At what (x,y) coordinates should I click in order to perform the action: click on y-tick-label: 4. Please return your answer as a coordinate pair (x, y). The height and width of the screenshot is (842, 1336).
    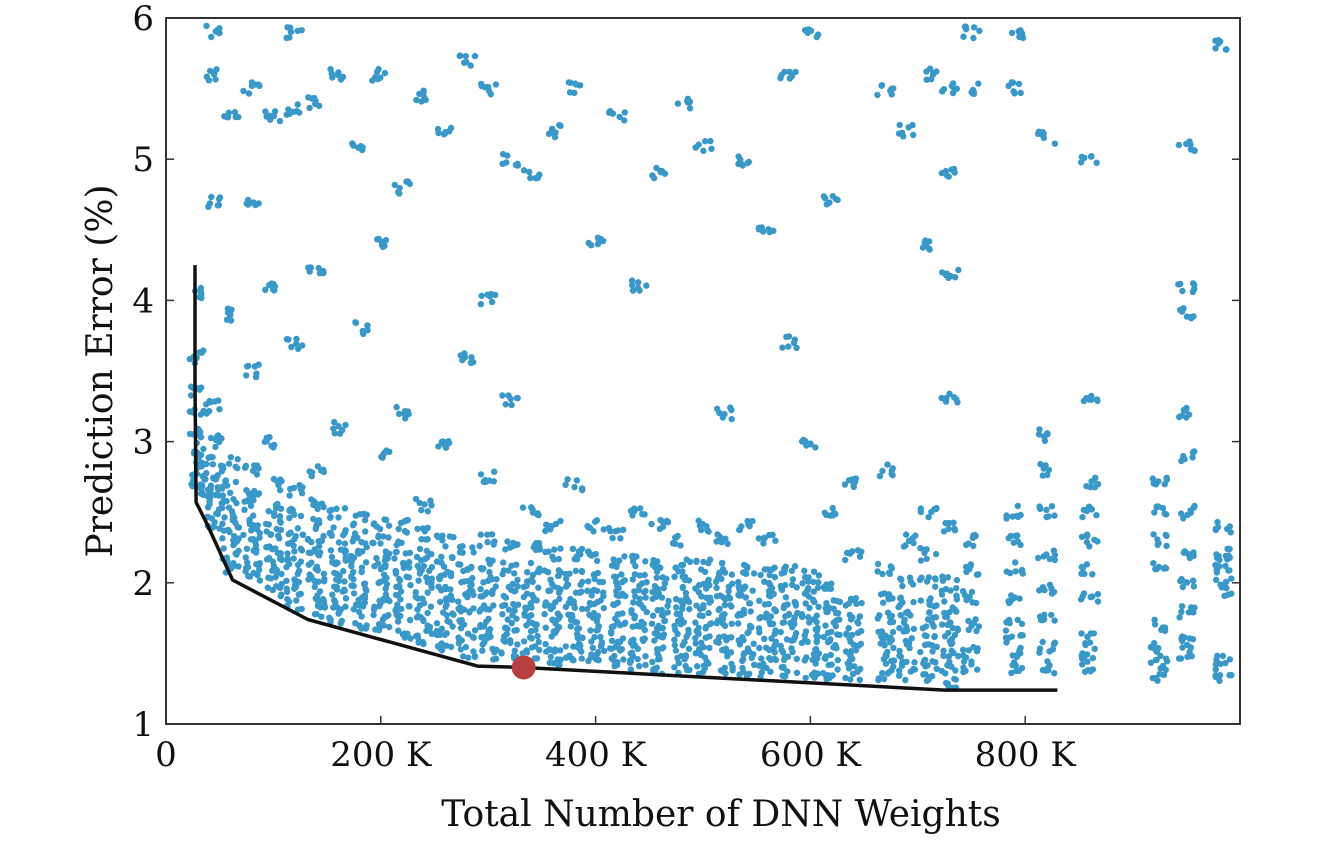
    Looking at the image, I should click on (143, 301).